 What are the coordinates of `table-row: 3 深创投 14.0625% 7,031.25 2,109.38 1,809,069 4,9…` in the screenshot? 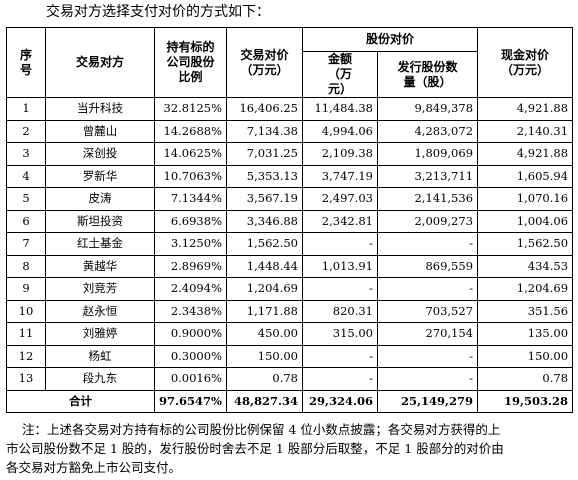 It's located at (290, 154).